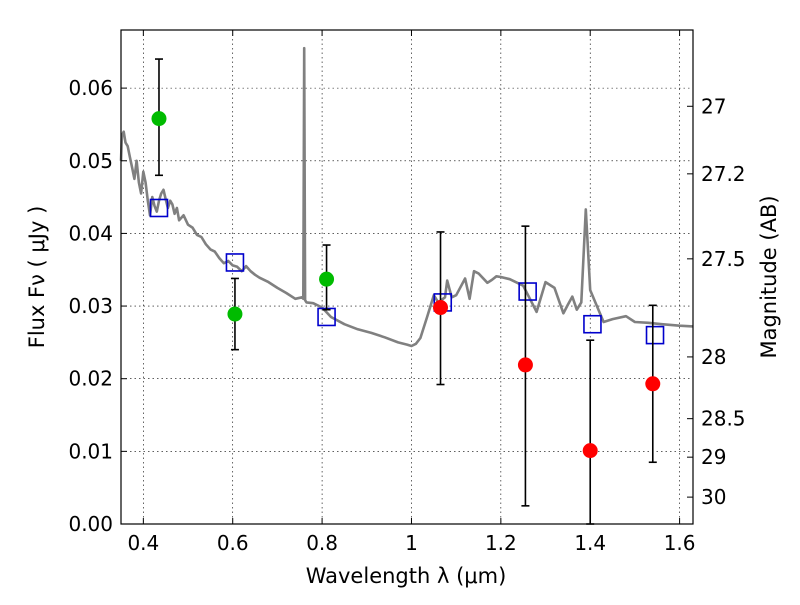  What do you see at coordinates (723, 419) in the screenshot?
I see `y2-tick-label: 28.5` at bounding box center [723, 419].